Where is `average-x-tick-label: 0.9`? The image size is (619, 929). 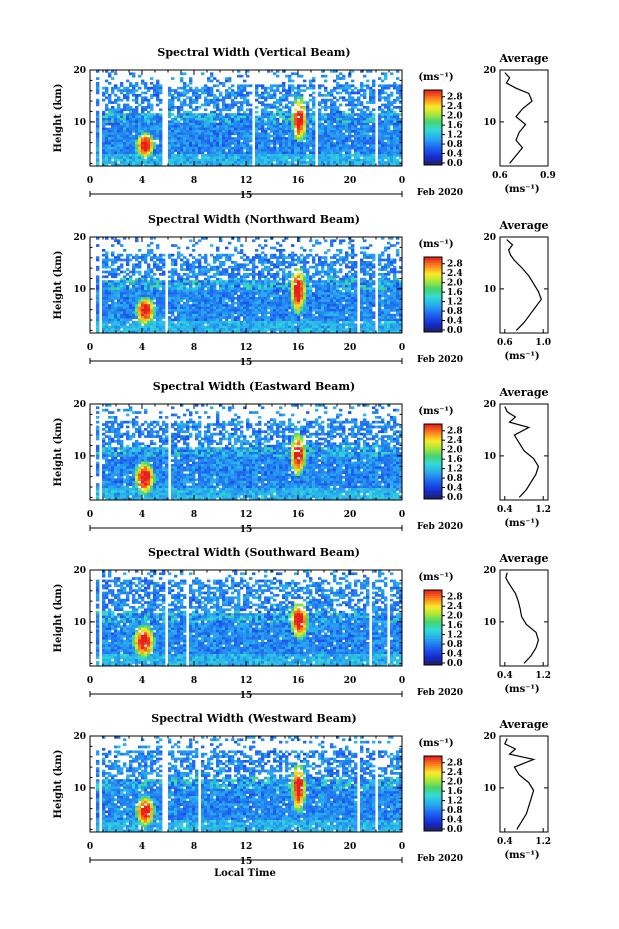 average-x-tick-label: 0.9 is located at coordinates (548, 176).